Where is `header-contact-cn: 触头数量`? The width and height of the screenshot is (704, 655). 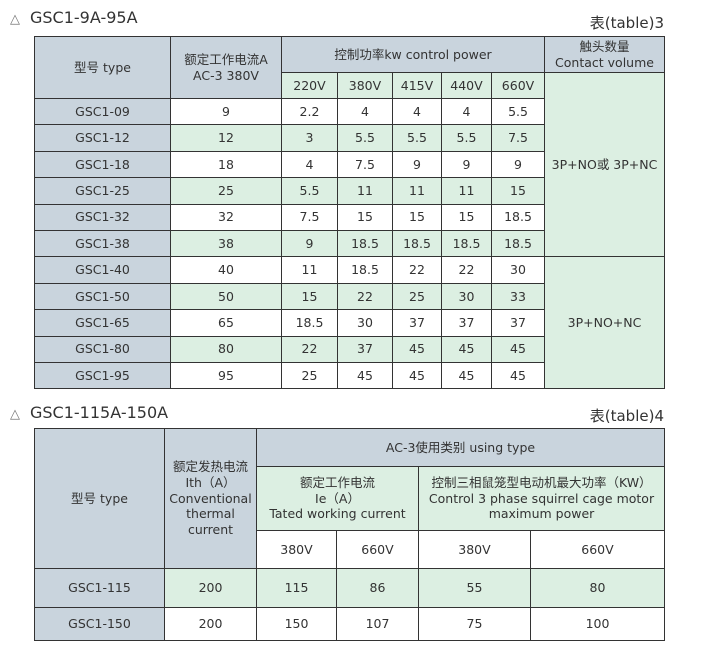 header-contact-cn: 触头数量 is located at coordinates (604, 46).